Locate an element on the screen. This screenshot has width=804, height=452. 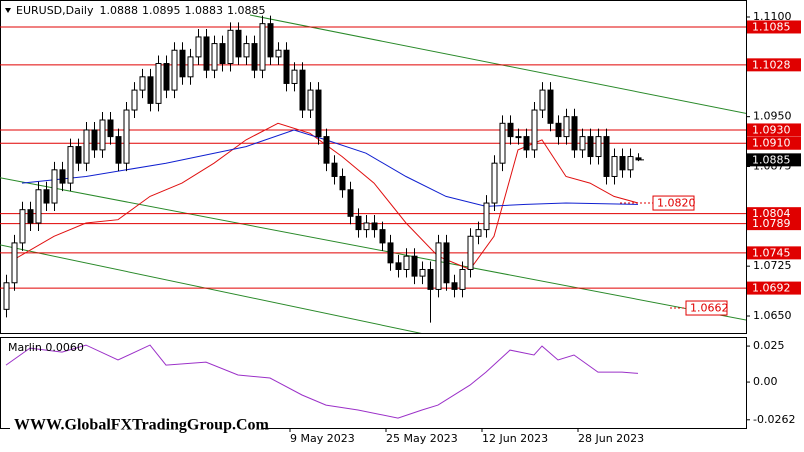
high-value: 1.0895 is located at coordinates (161, 10).